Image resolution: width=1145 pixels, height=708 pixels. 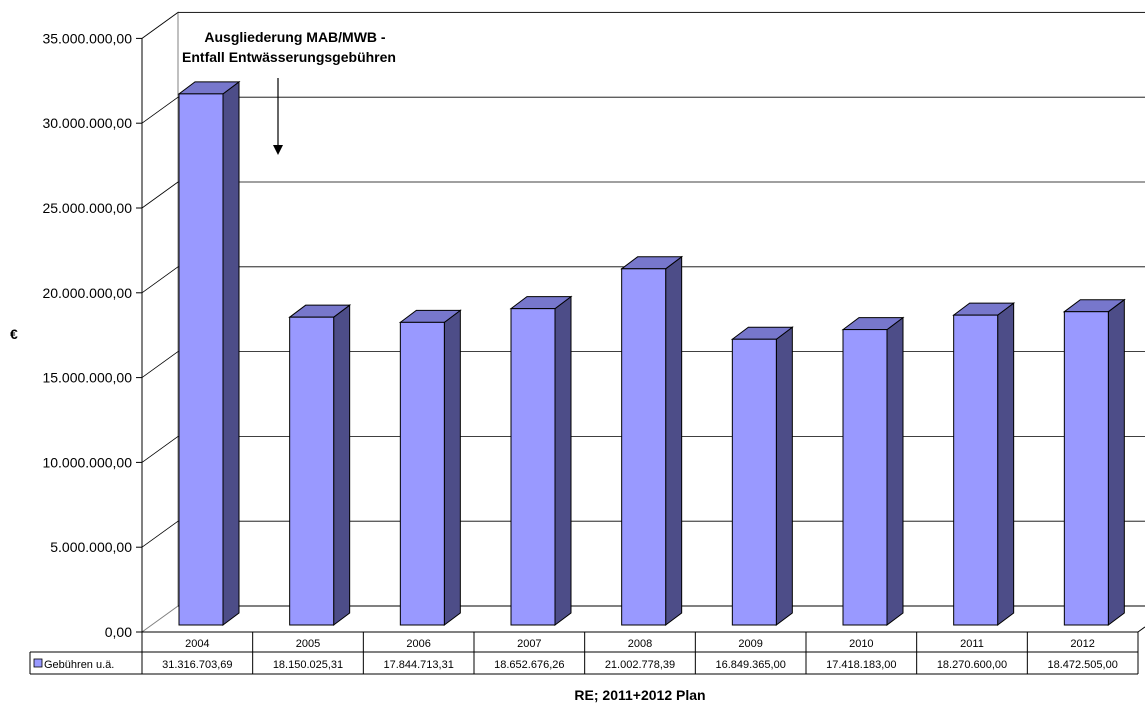 What do you see at coordinates (1082, 665) in the screenshot?
I see `data-label: 18.472.505,00` at bounding box center [1082, 665].